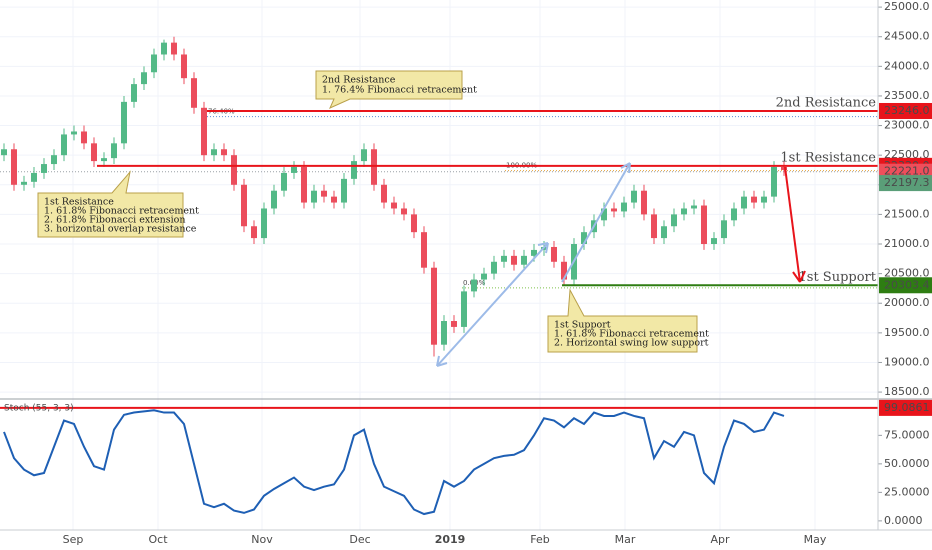 The image size is (932, 550). I want to click on price-tag-label: 22221.0, so click(907, 171).